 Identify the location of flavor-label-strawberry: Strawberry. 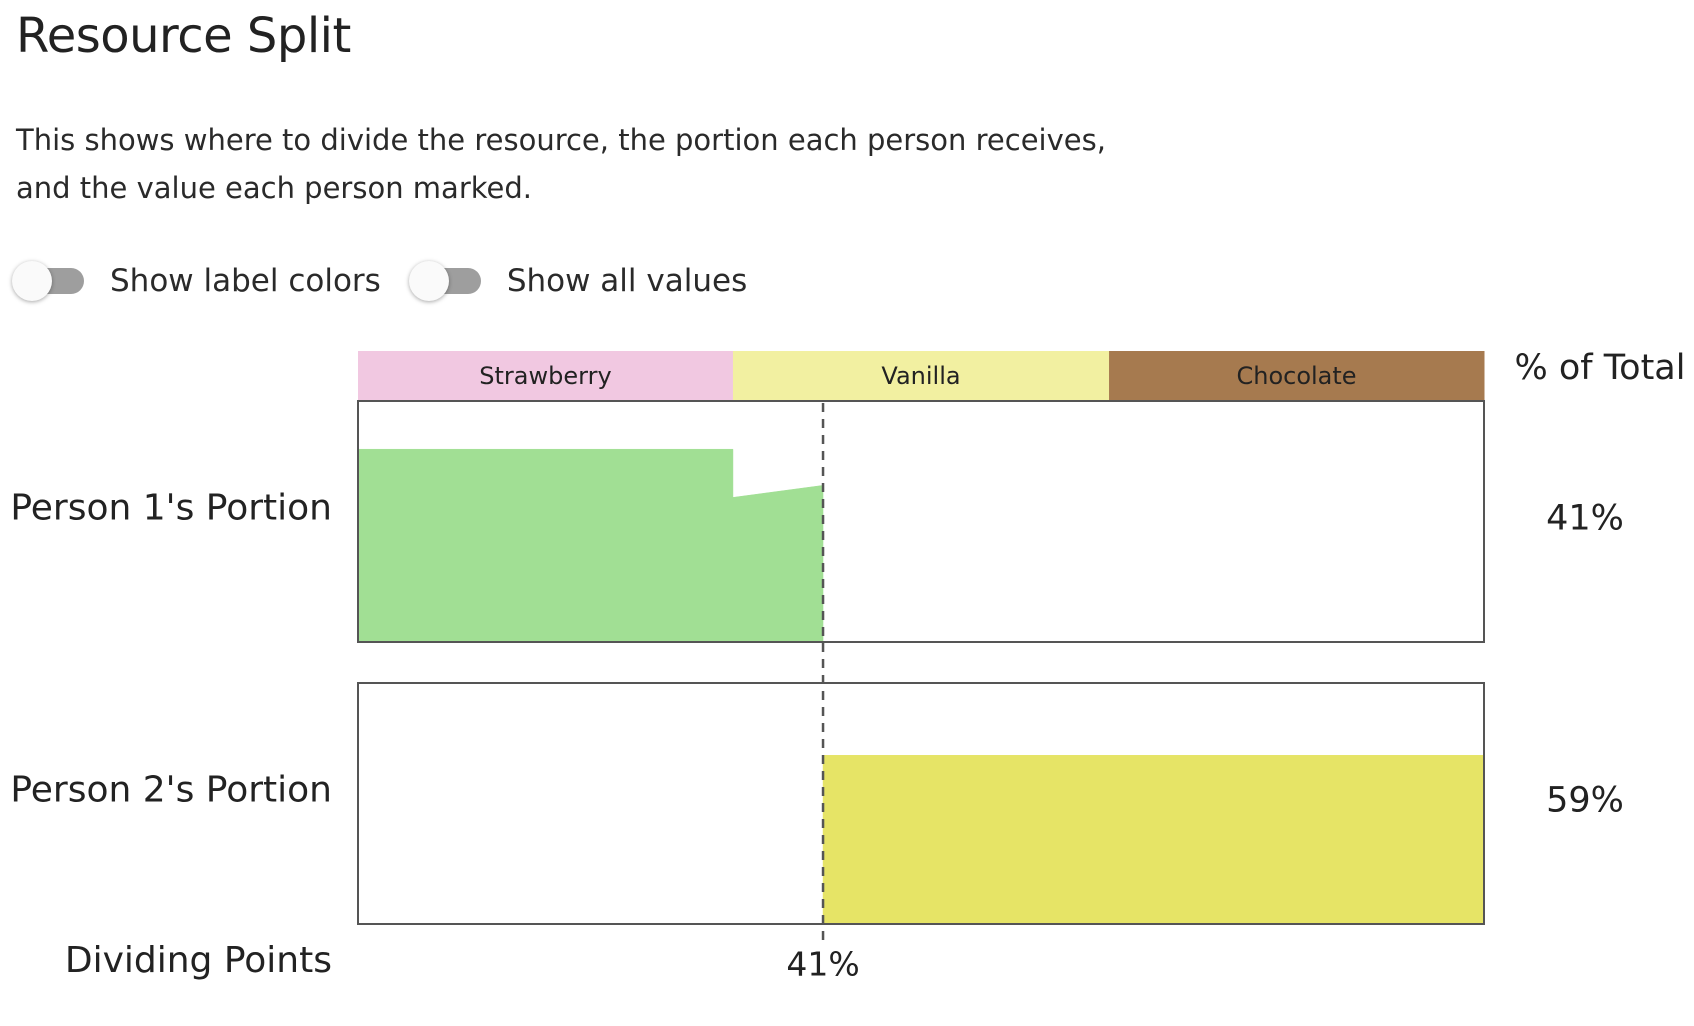
(545, 376).